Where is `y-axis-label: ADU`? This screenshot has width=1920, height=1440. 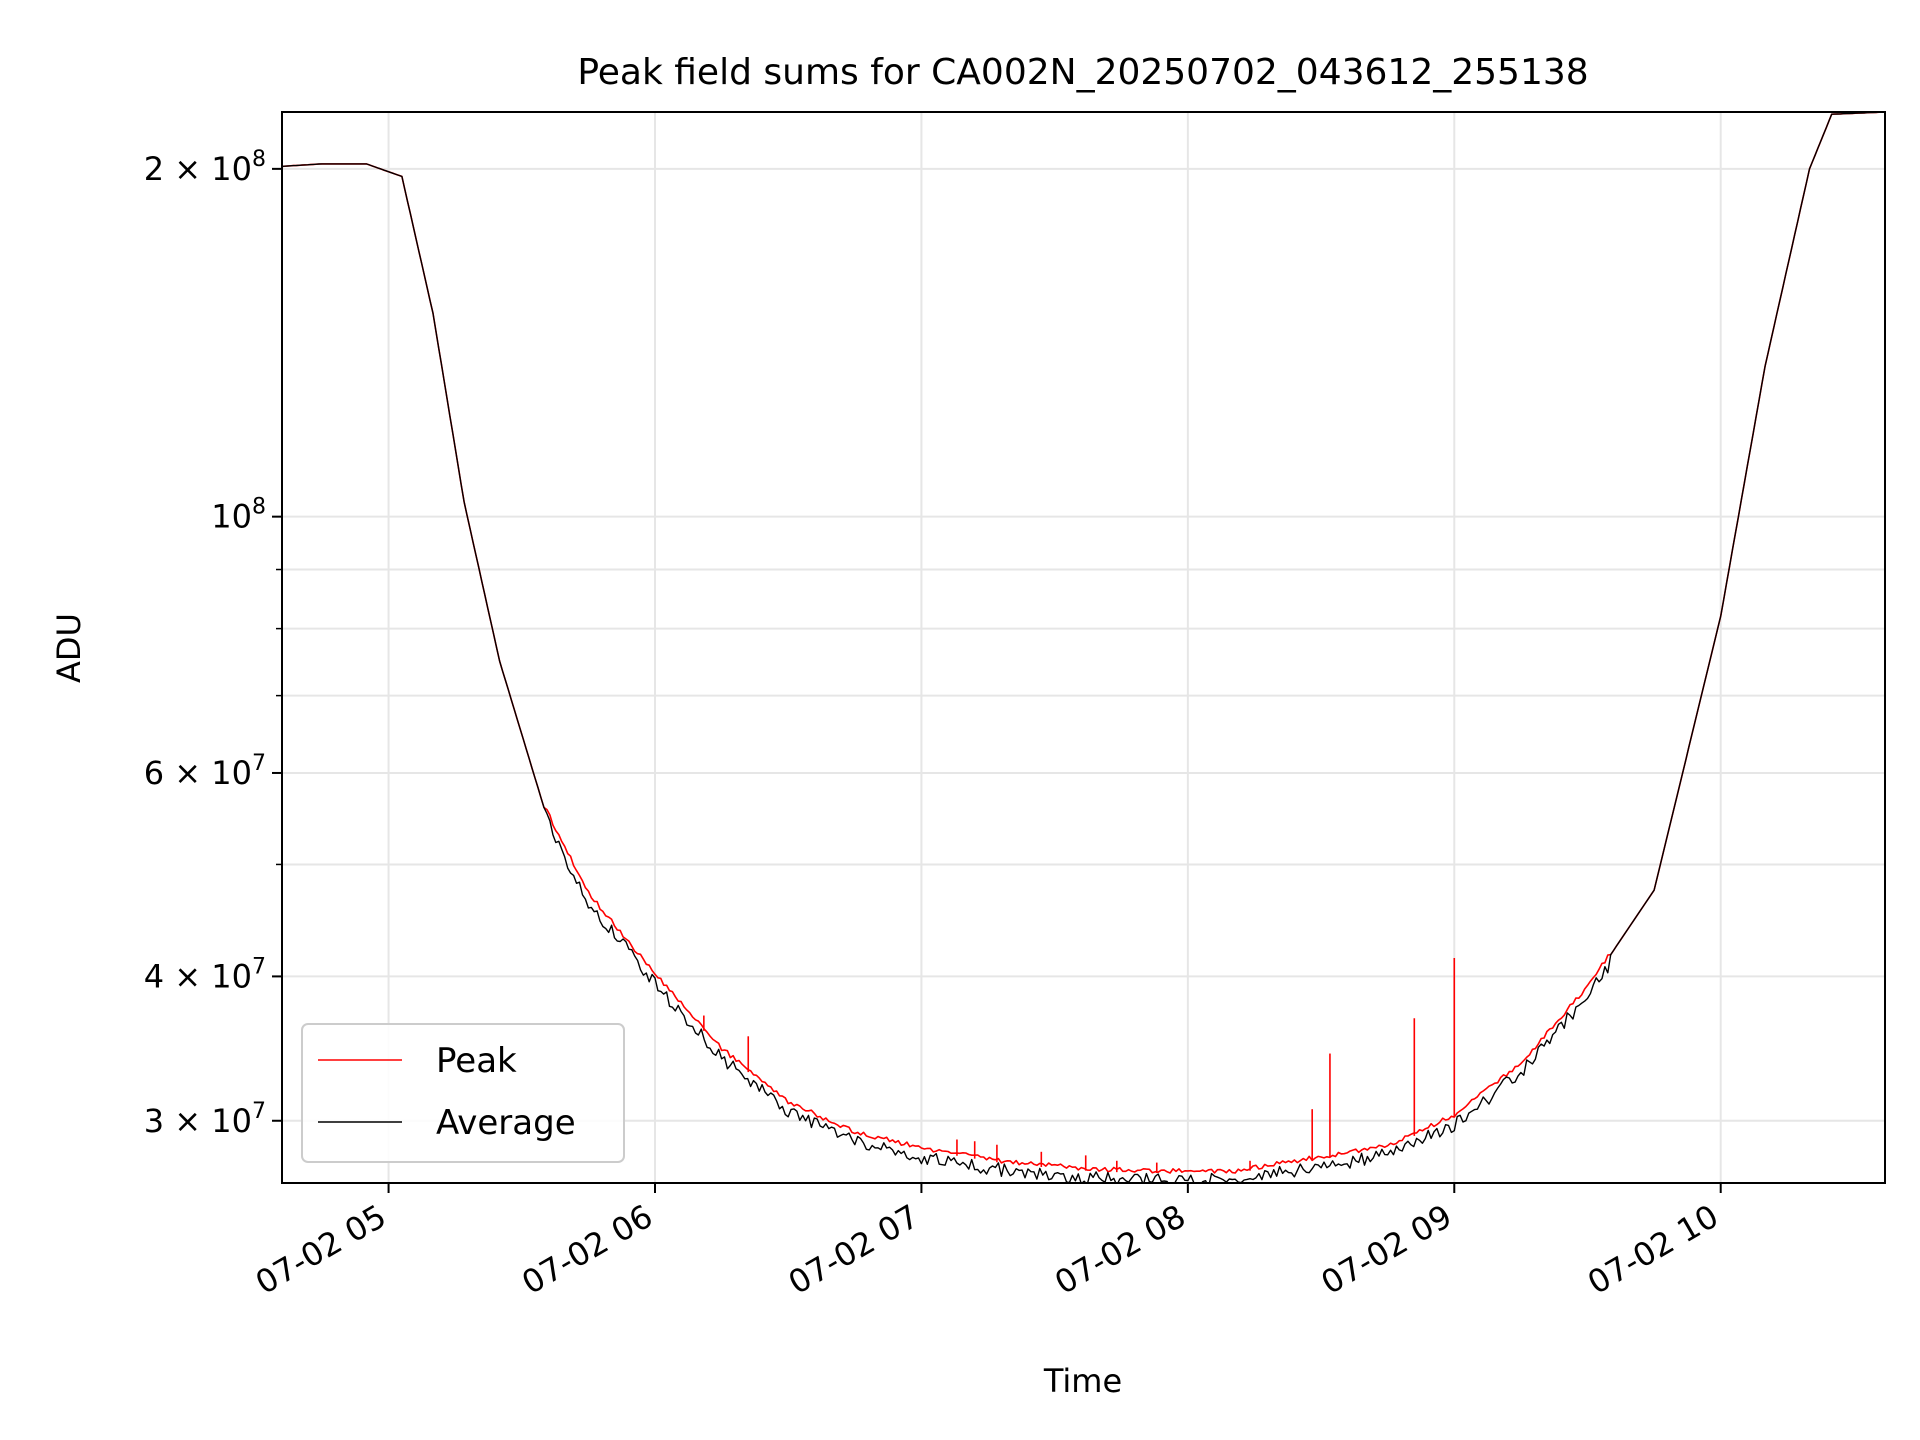 y-axis-label: ADU is located at coordinates (69, 648).